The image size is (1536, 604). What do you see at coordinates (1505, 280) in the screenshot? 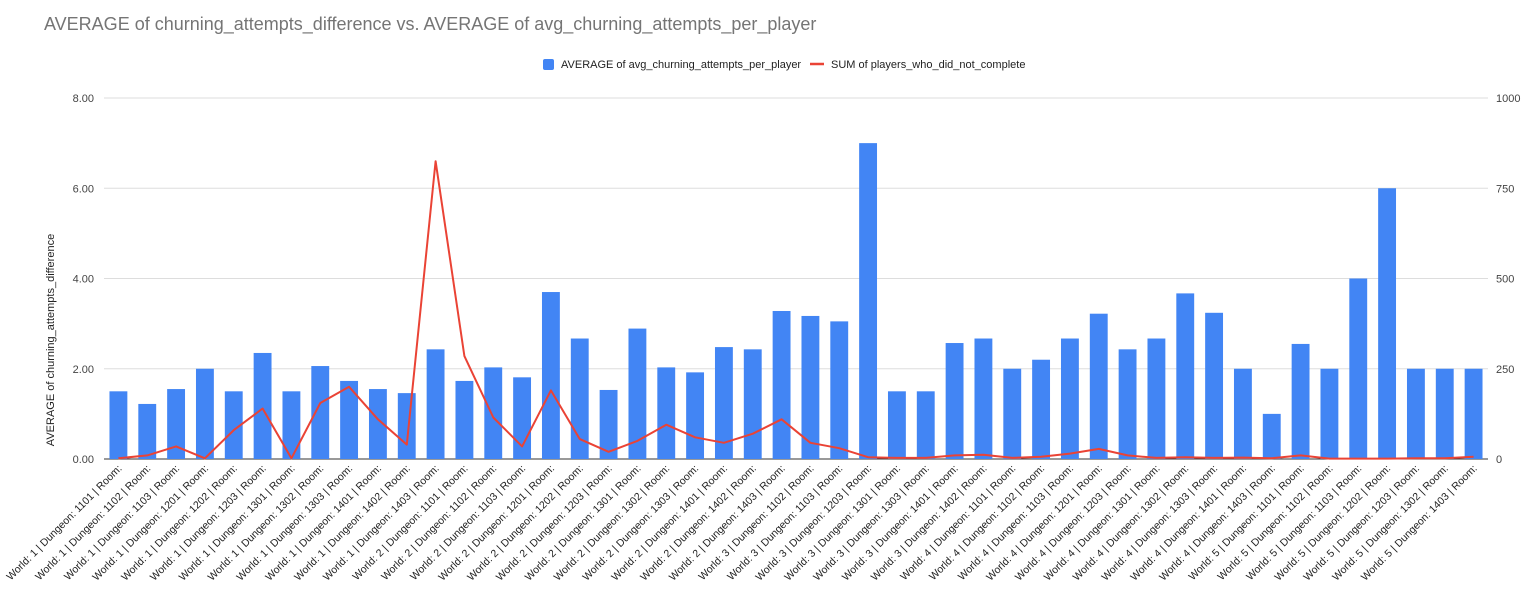
I see `y2-tick-label: 500` at bounding box center [1505, 280].